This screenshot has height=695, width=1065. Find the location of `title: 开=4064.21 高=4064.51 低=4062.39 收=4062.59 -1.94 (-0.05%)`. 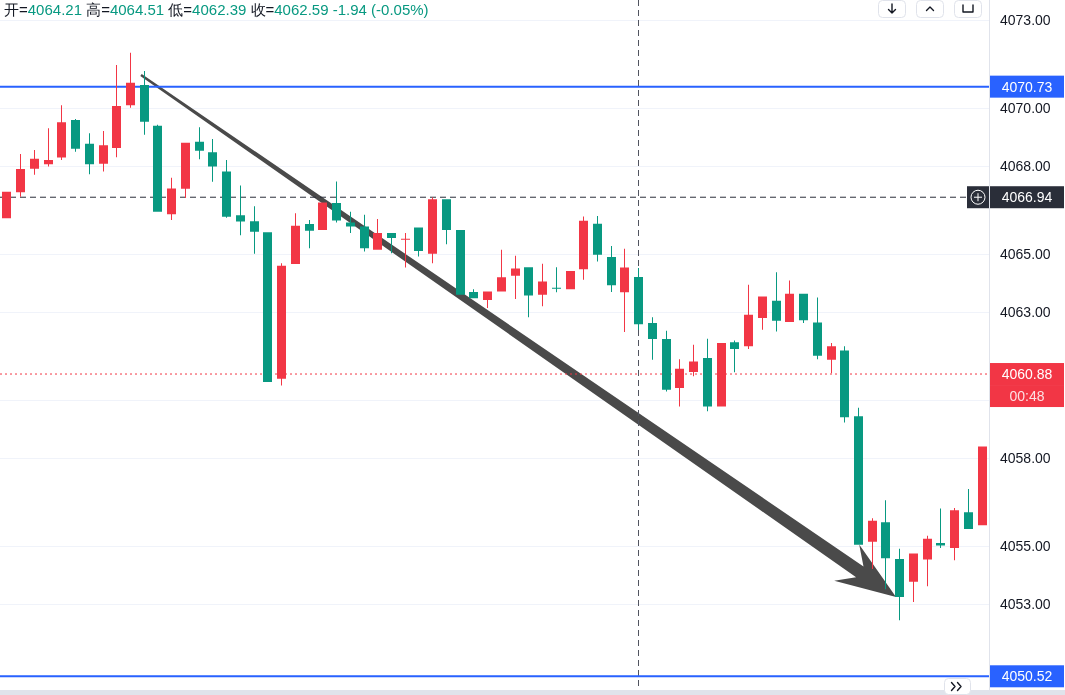

title: 开=4064.21 高=4064.51 低=4062.39 收=4062.59 -1.94 (-0.05%) is located at coordinates (216, 9).